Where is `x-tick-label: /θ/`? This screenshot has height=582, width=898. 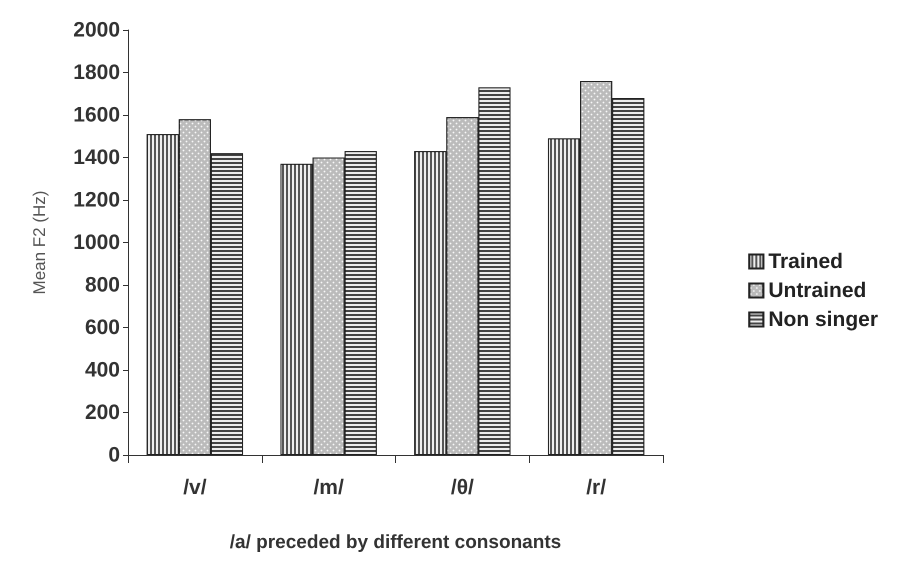 x-tick-label: /θ/ is located at coordinates (462, 487).